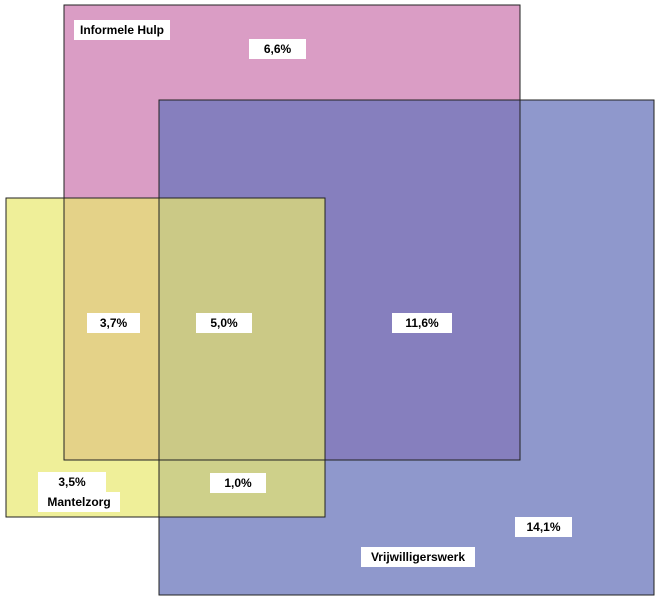  What do you see at coordinates (224, 323) in the screenshot?
I see `region-value-all-three: 5,0%` at bounding box center [224, 323].